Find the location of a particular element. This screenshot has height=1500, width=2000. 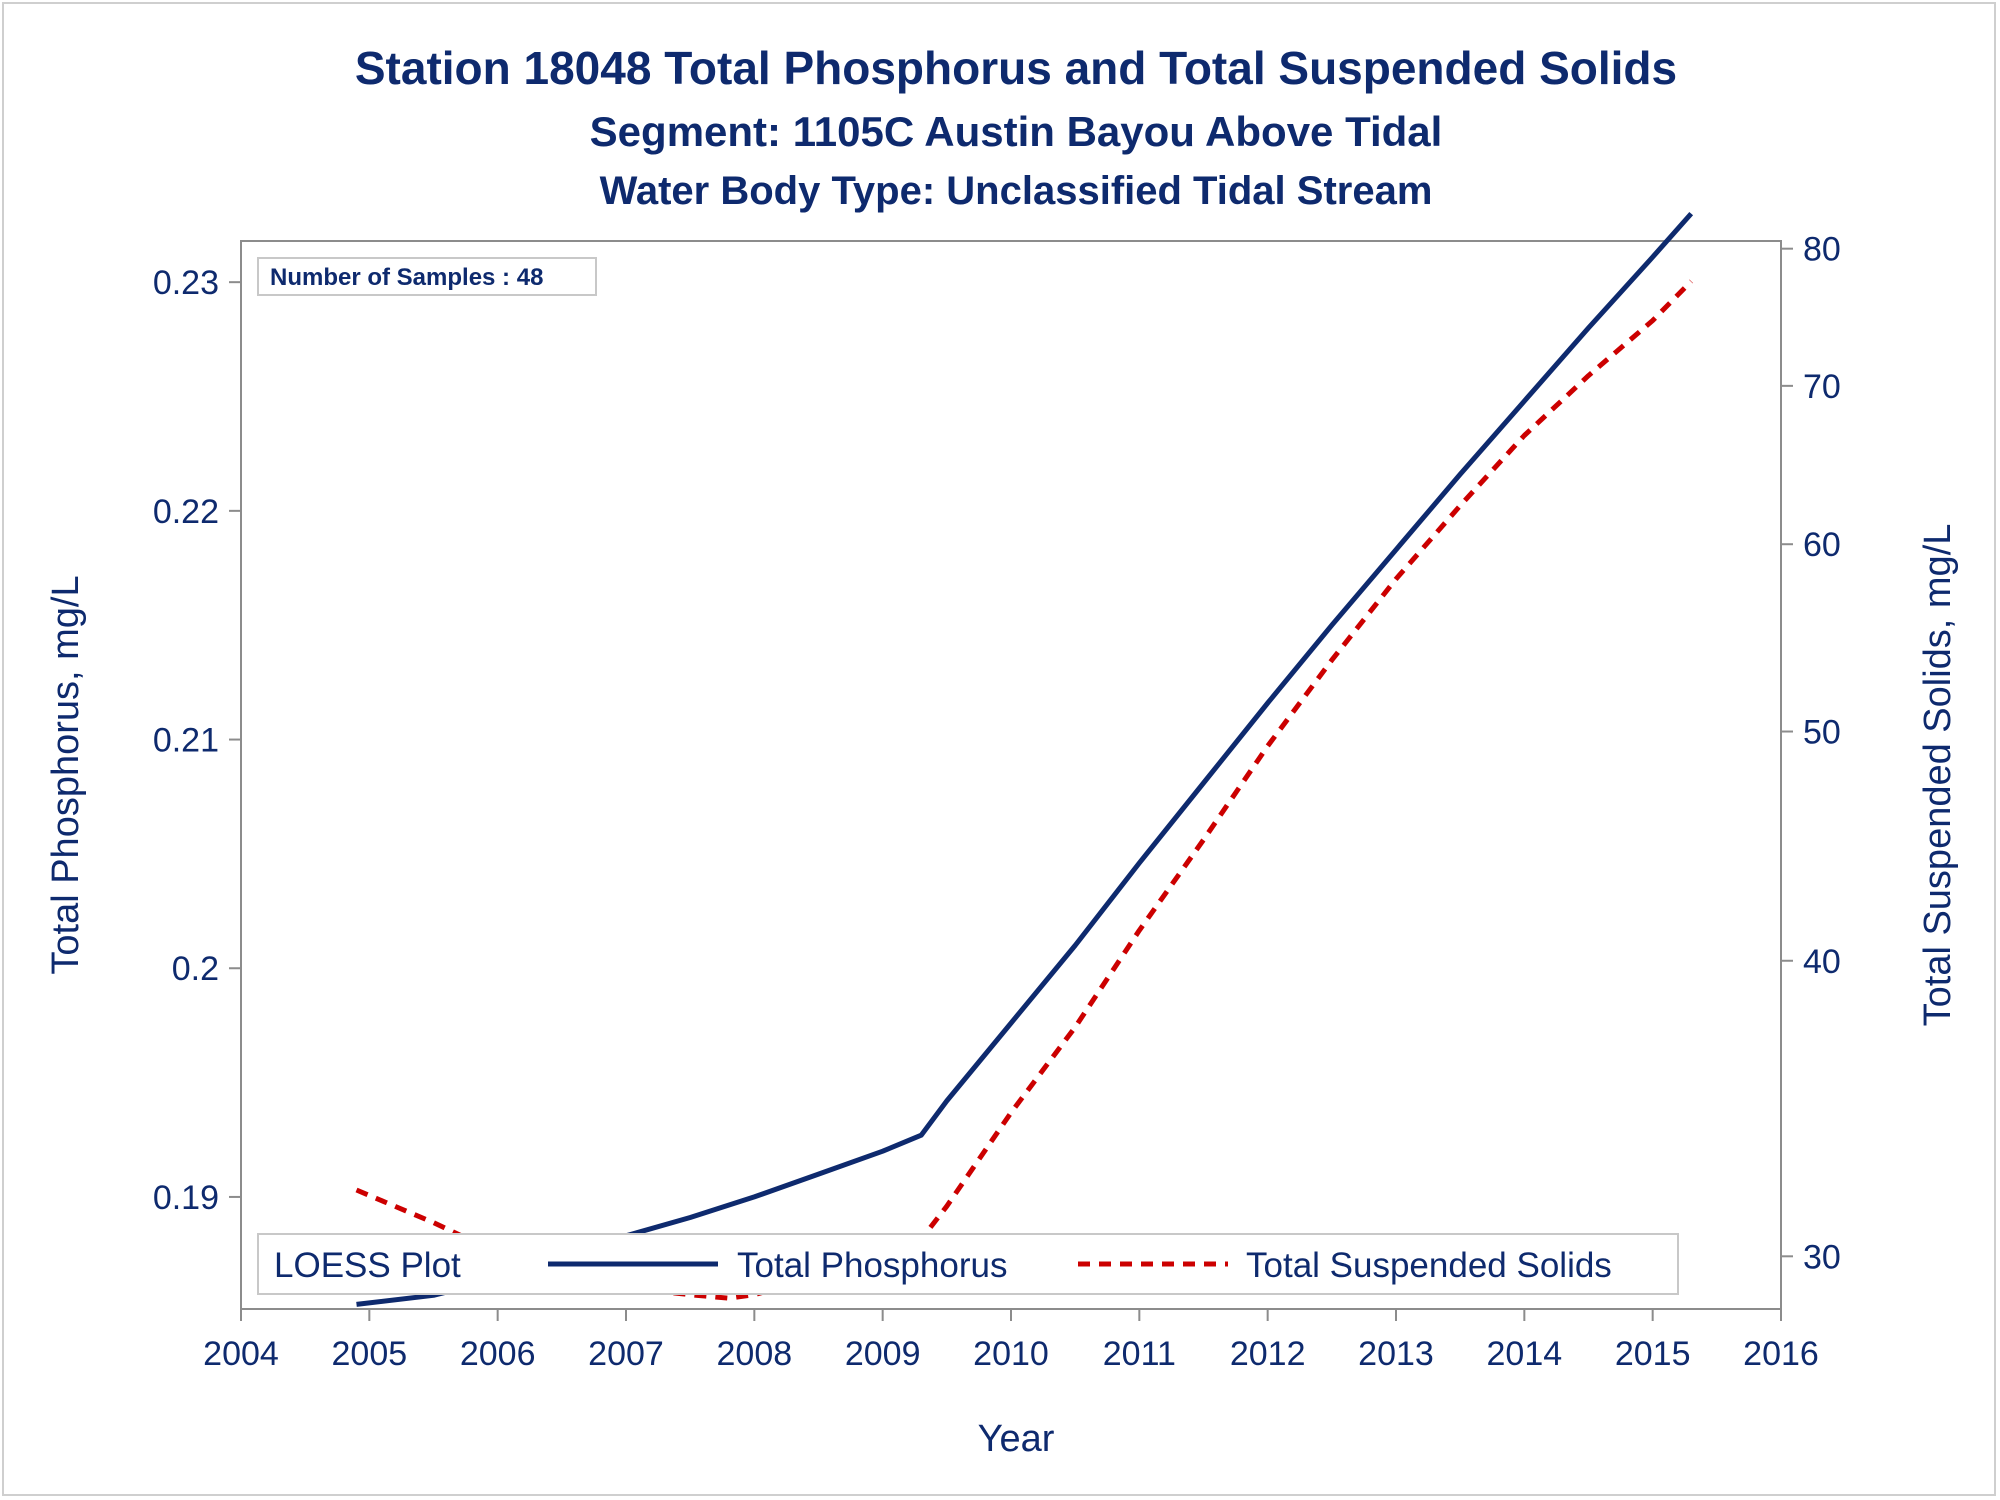

x-tick-label: 2007 is located at coordinates (626, 1354).